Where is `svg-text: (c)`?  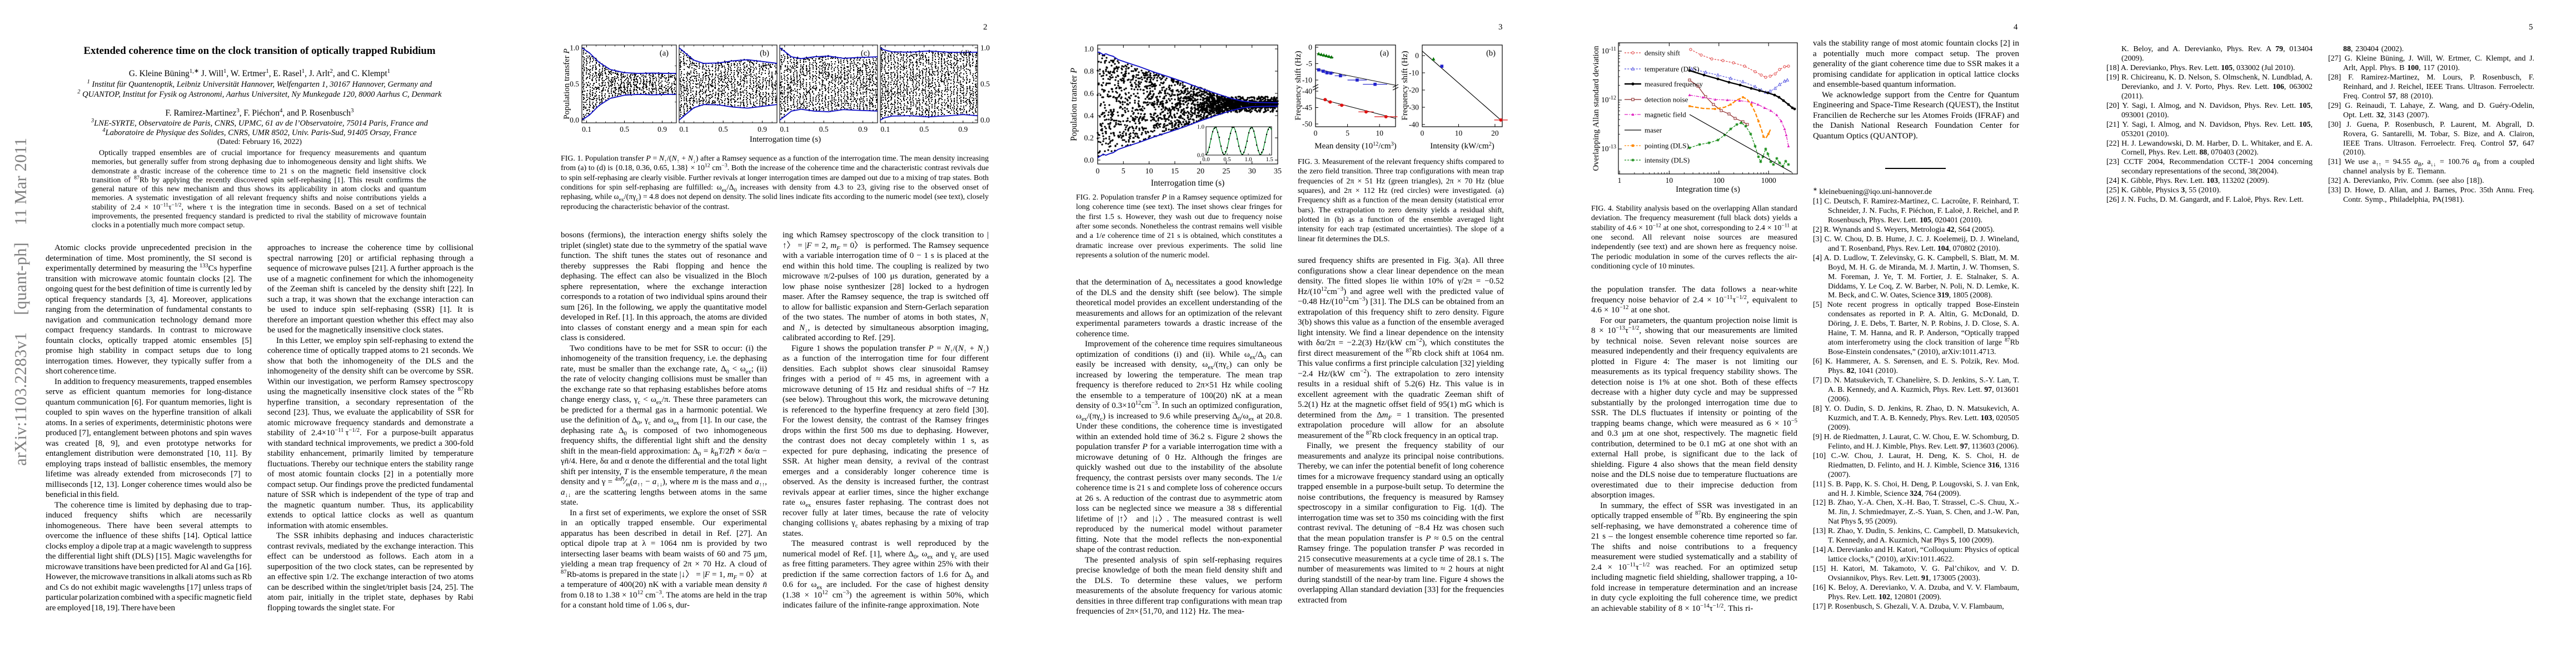 svg-text: (c) is located at coordinates (865, 53).